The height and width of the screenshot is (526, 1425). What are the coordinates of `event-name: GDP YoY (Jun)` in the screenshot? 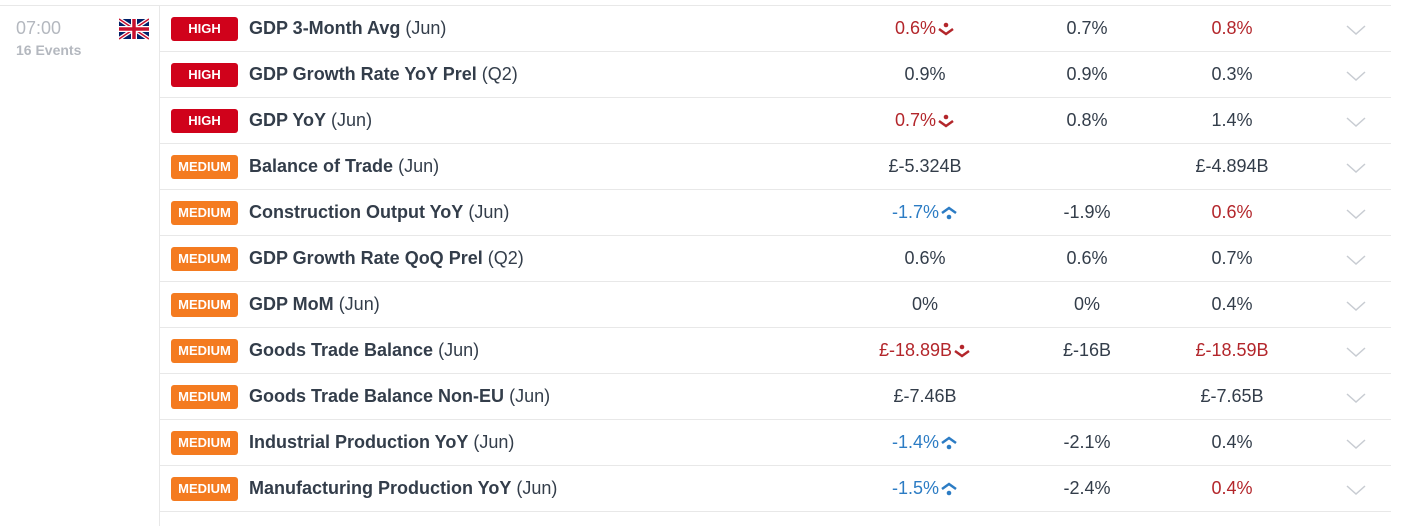 It's located at (310, 120).